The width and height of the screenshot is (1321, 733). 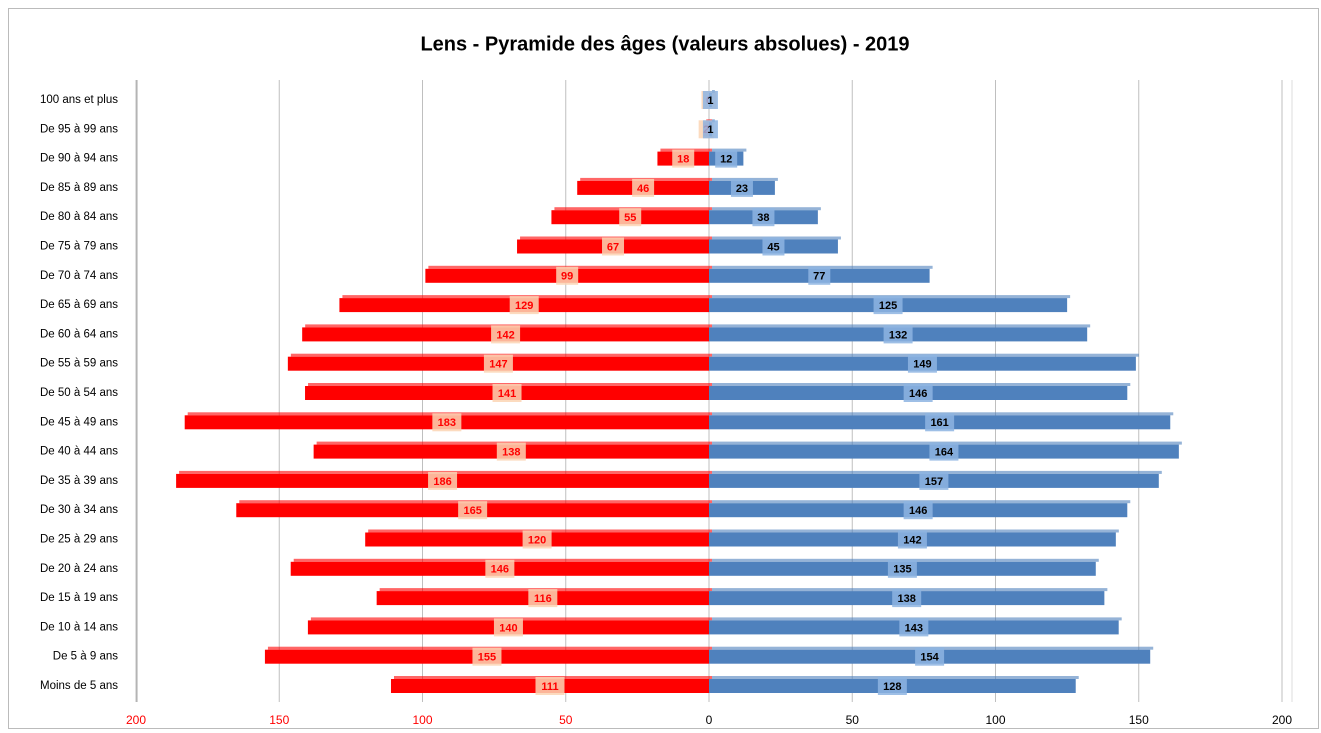 I want to click on data-label: 45, so click(x=773, y=247).